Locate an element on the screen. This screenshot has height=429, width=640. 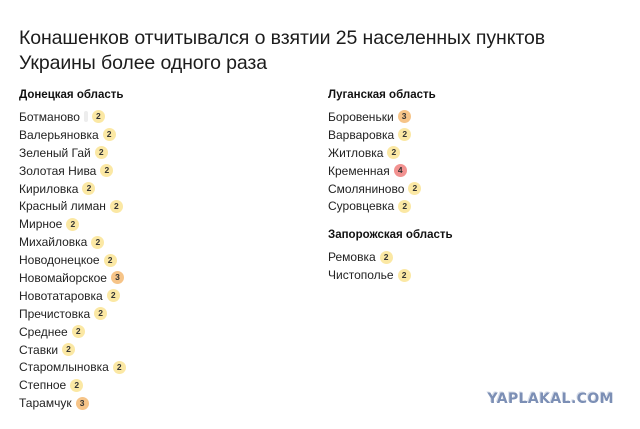
settlement-name: Чистополье is located at coordinates (361, 275).